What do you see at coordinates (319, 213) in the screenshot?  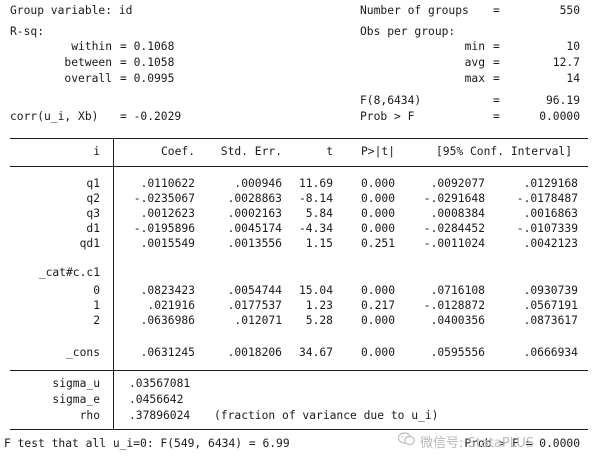 I see `row-t: 5.84` at bounding box center [319, 213].